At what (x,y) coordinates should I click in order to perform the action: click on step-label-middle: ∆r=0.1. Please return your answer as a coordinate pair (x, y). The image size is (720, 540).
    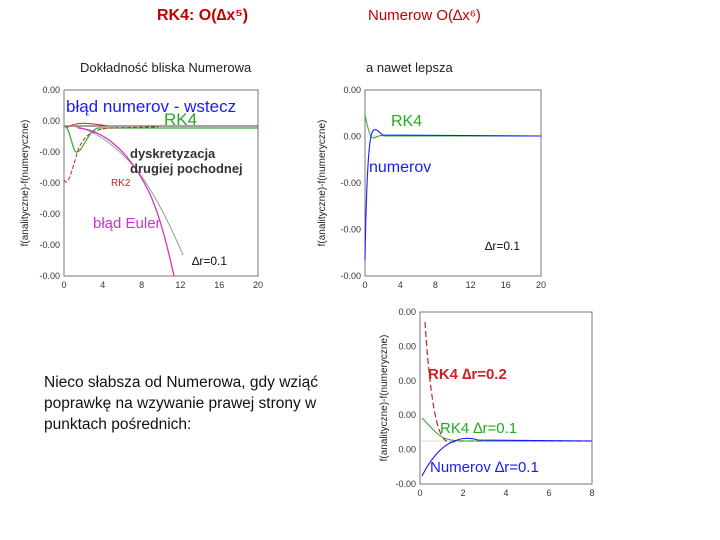
    Looking at the image, I should click on (502, 246).